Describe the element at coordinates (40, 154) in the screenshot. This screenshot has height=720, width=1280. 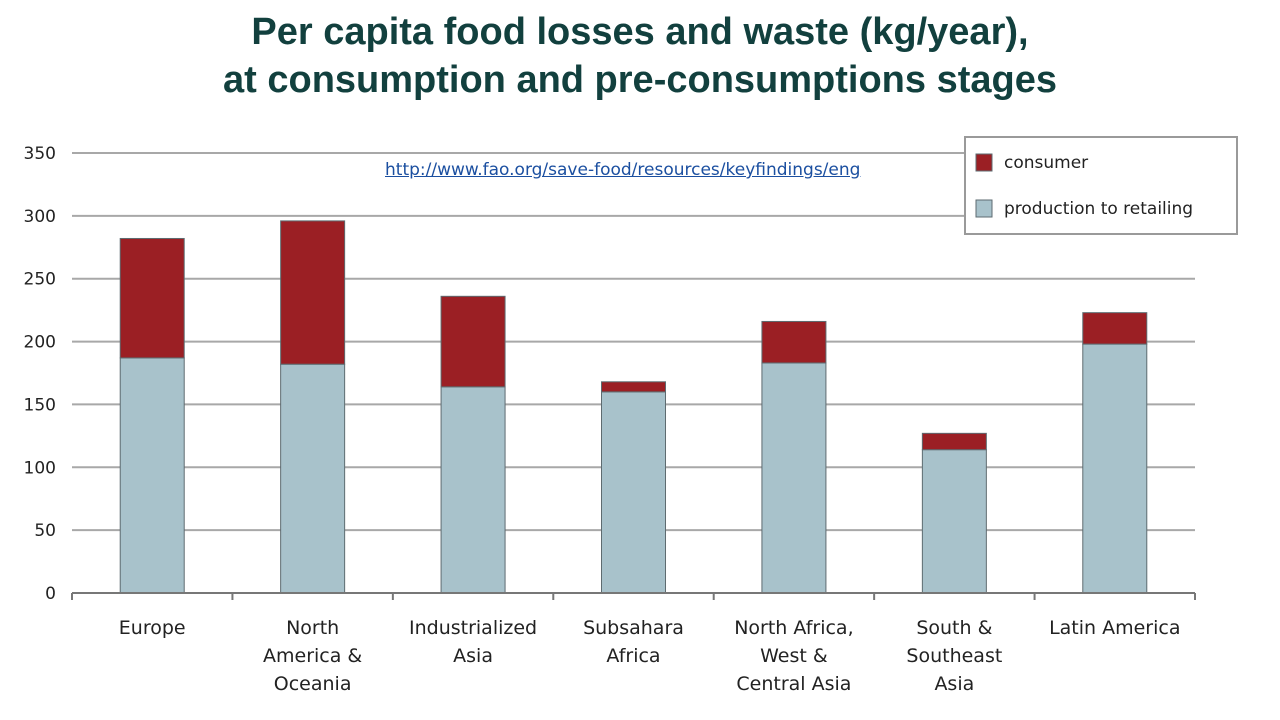
I see `y-tick-label: 350` at that location.